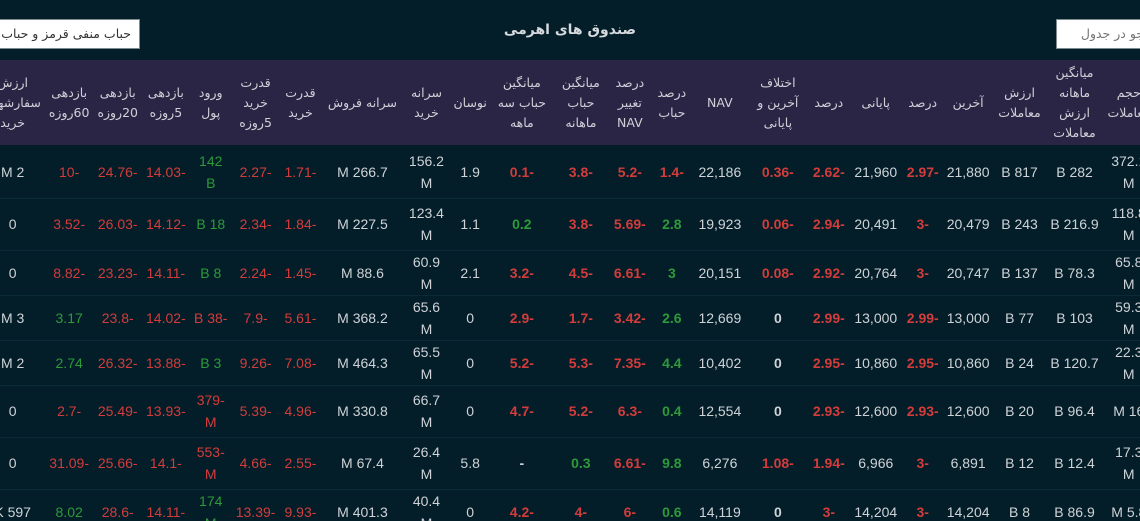 This screenshot has height=521, width=1140. What do you see at coordinates (876, 172) in the screenshot?
I see `table-cell: 21,960` at bounding box center [876, 172].